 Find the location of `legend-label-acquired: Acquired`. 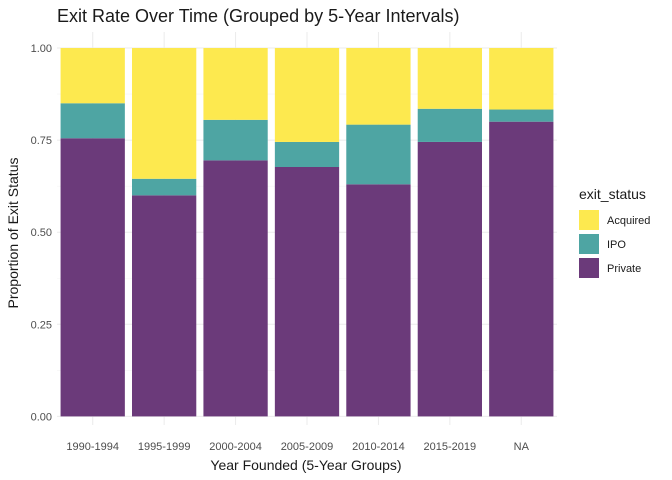

legend-label-acquired: Acquired is located at coordinates (628, 221).